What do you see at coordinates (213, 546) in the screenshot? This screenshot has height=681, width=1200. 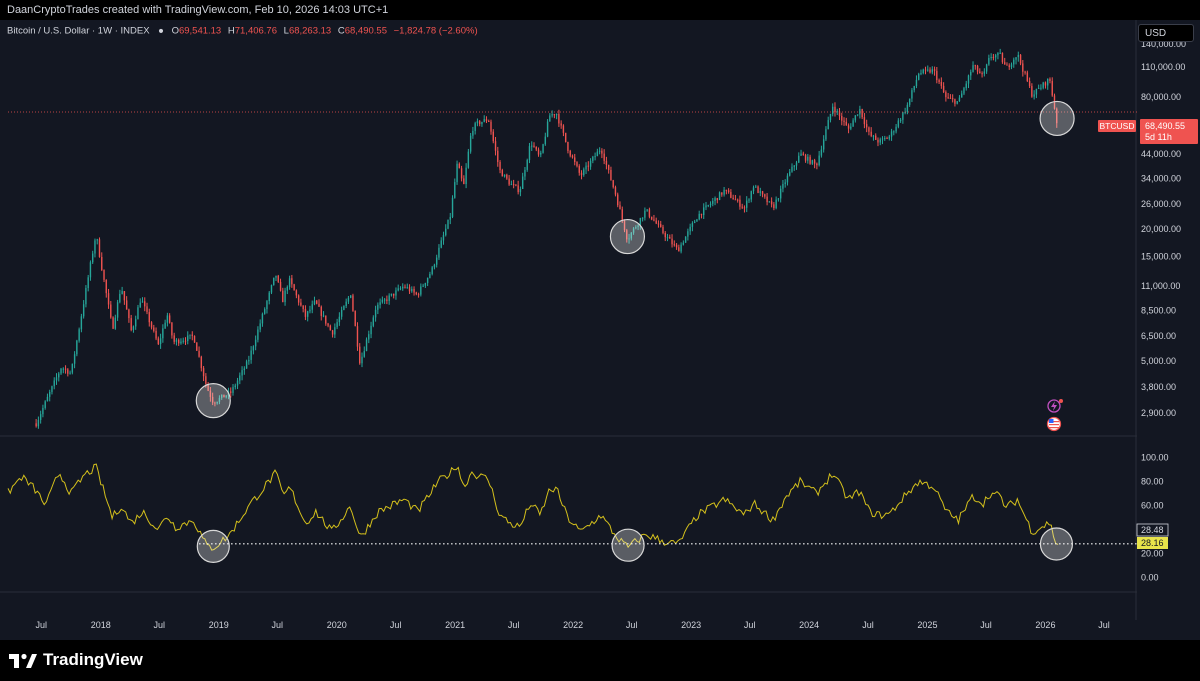 I see `rsi-highlight-circle` at bounding box center [213, 546].